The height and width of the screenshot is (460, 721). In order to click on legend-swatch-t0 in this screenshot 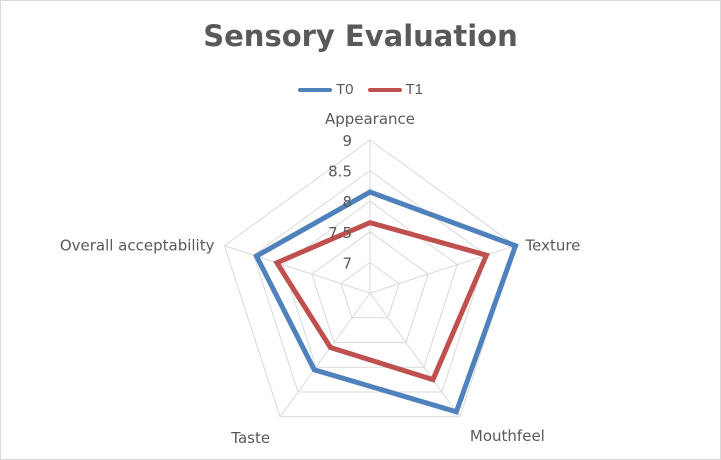, I will do `click(314, 89)`.